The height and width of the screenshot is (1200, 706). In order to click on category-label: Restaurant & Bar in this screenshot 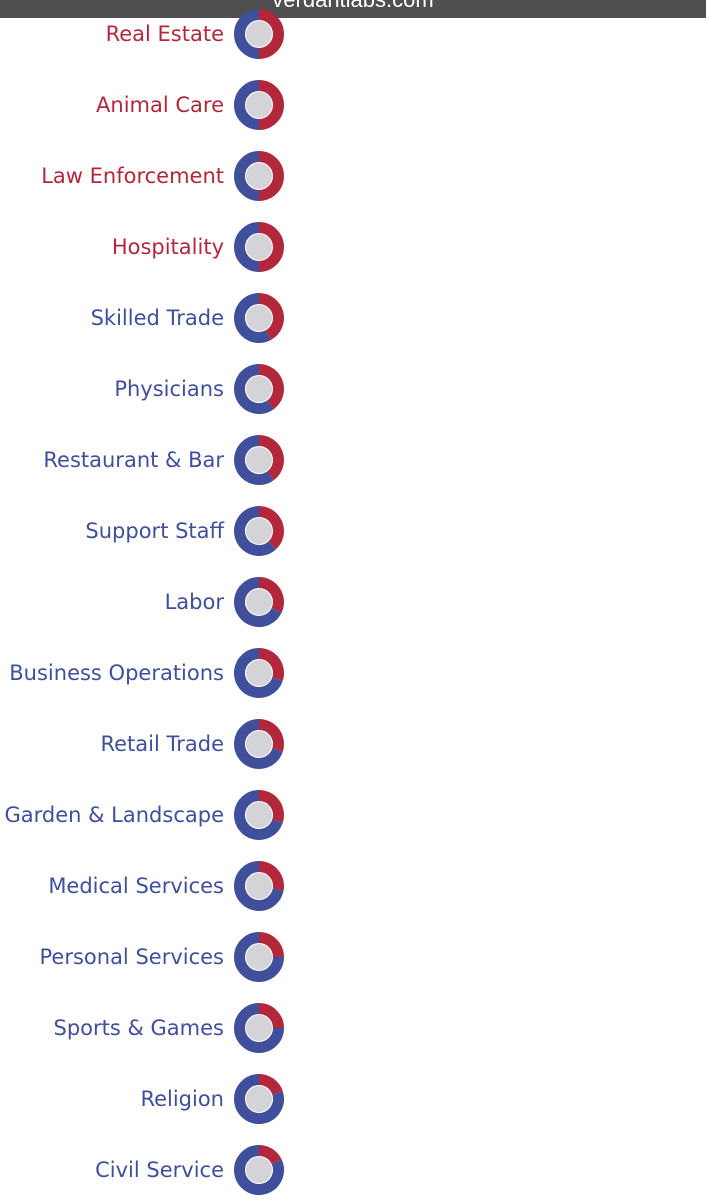, I will do `click(133, 460)`.